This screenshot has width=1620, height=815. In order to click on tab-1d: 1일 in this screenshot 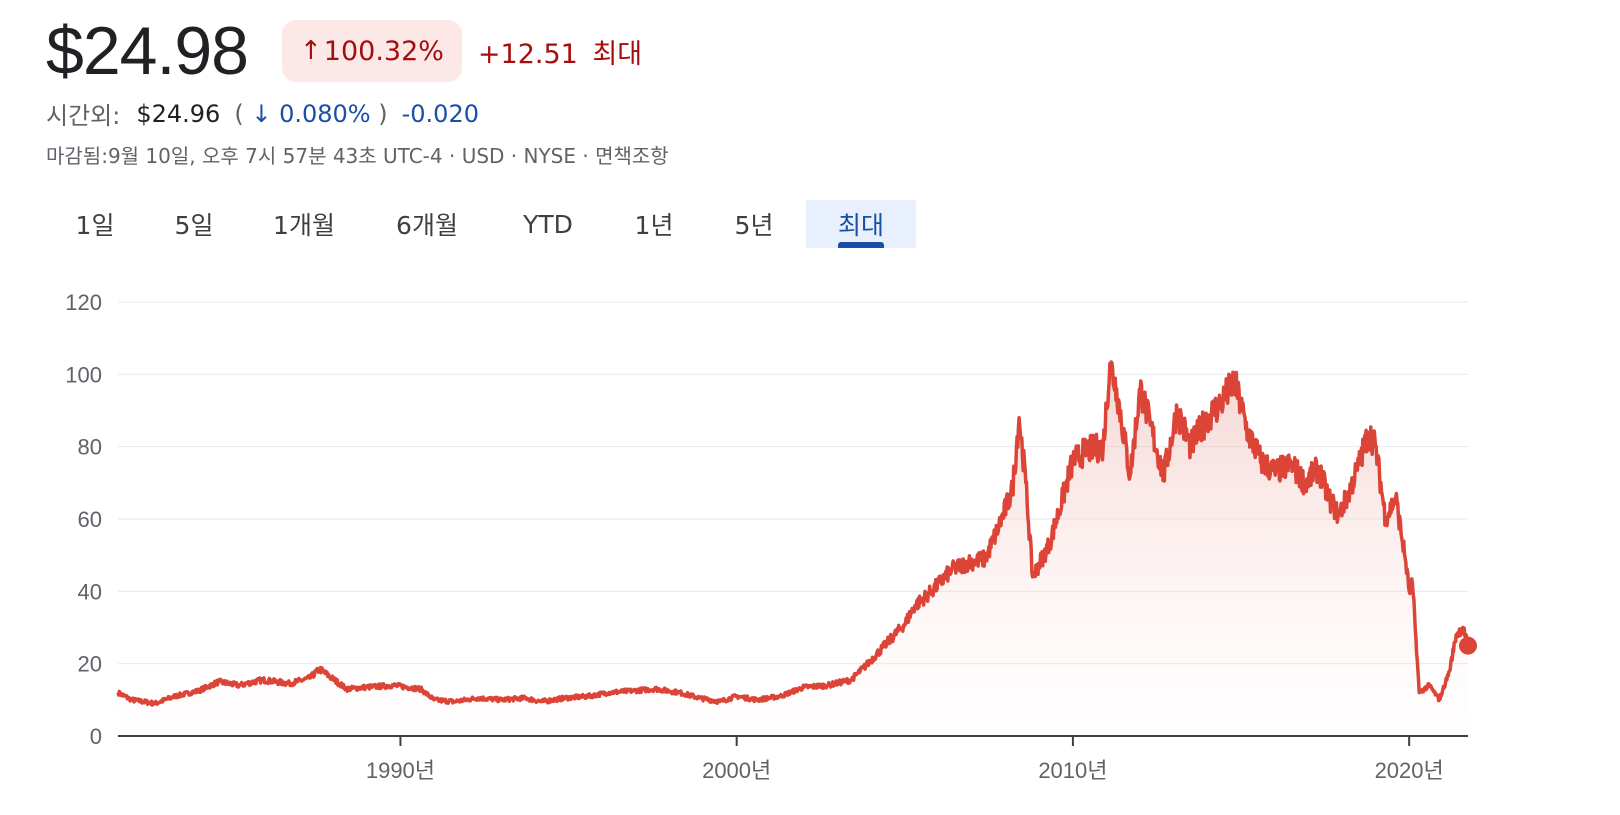, I will do `click(95, 224)`.